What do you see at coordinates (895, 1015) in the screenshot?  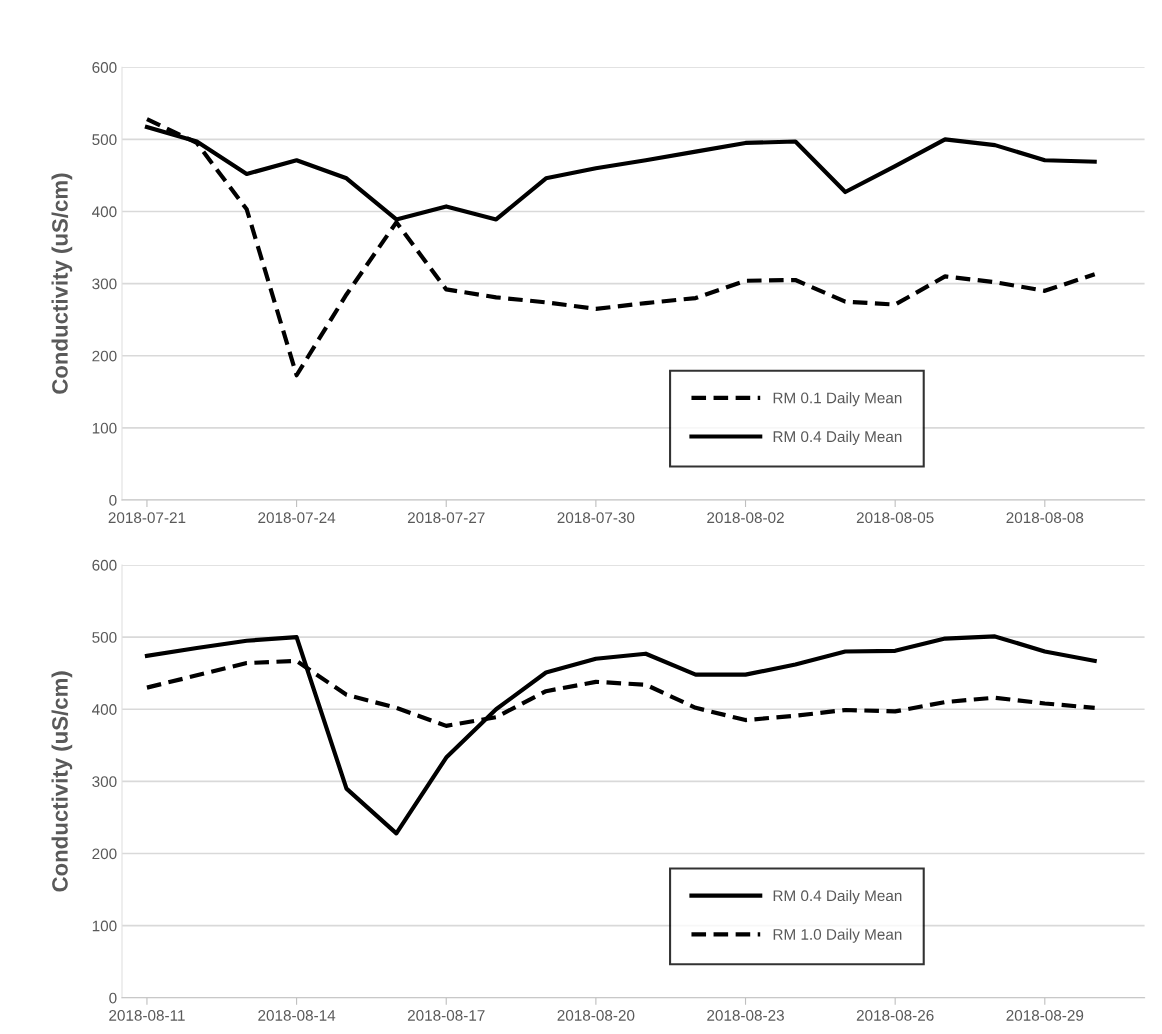 I see `x-tick-label: 2018-08-26` at bounding box center [895, 1015].